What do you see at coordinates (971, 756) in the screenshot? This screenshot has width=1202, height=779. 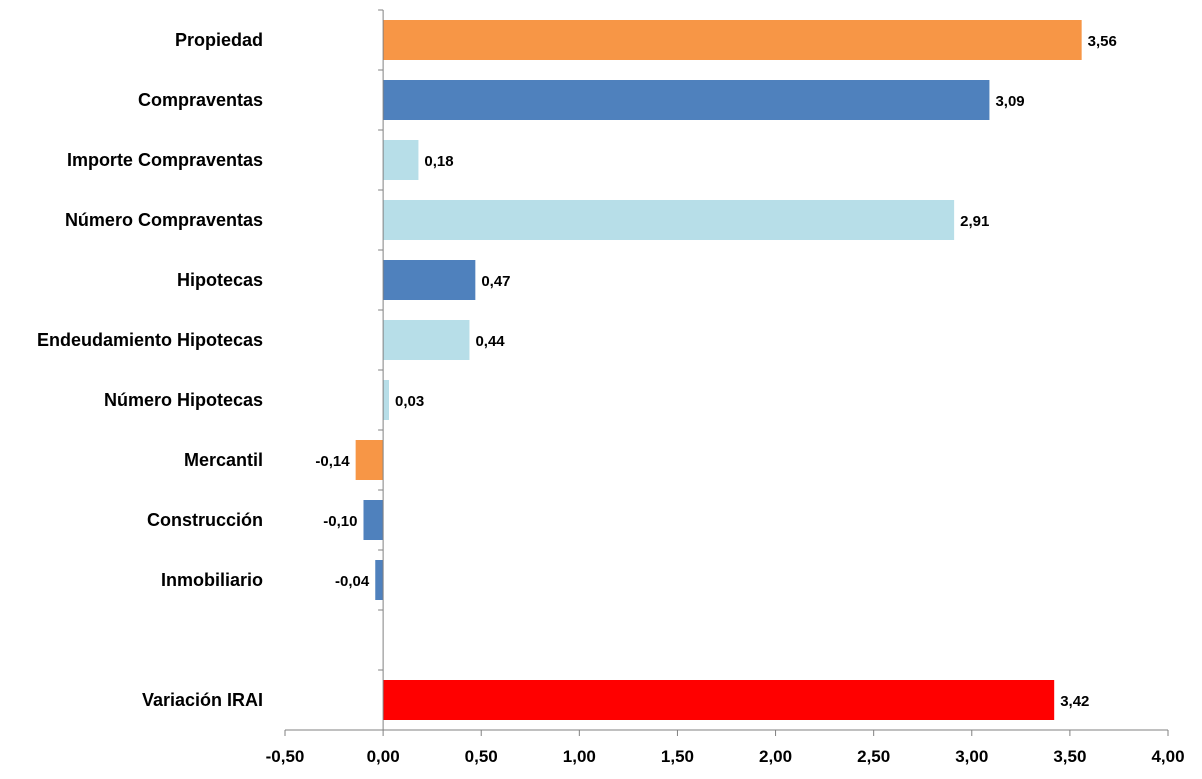 I see `x-tick-label: 3,00` at bounding box center [971, 756].